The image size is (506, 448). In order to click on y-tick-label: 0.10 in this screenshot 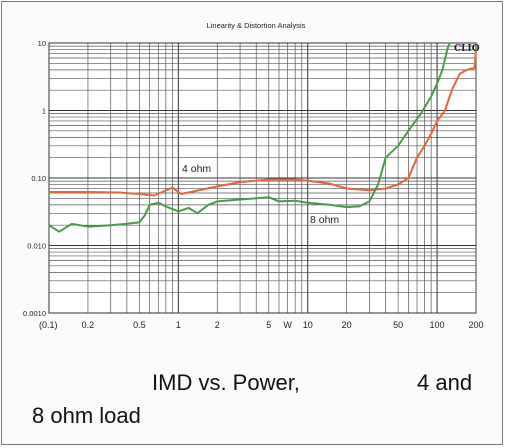, I will do `click(38, 178)`.